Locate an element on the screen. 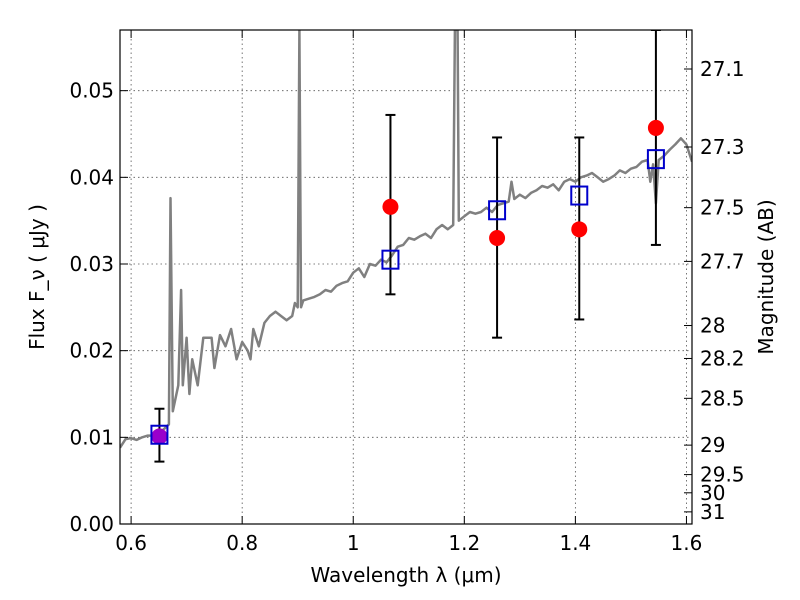  right-tick-label: 31 is located at coordinates (712, 512).